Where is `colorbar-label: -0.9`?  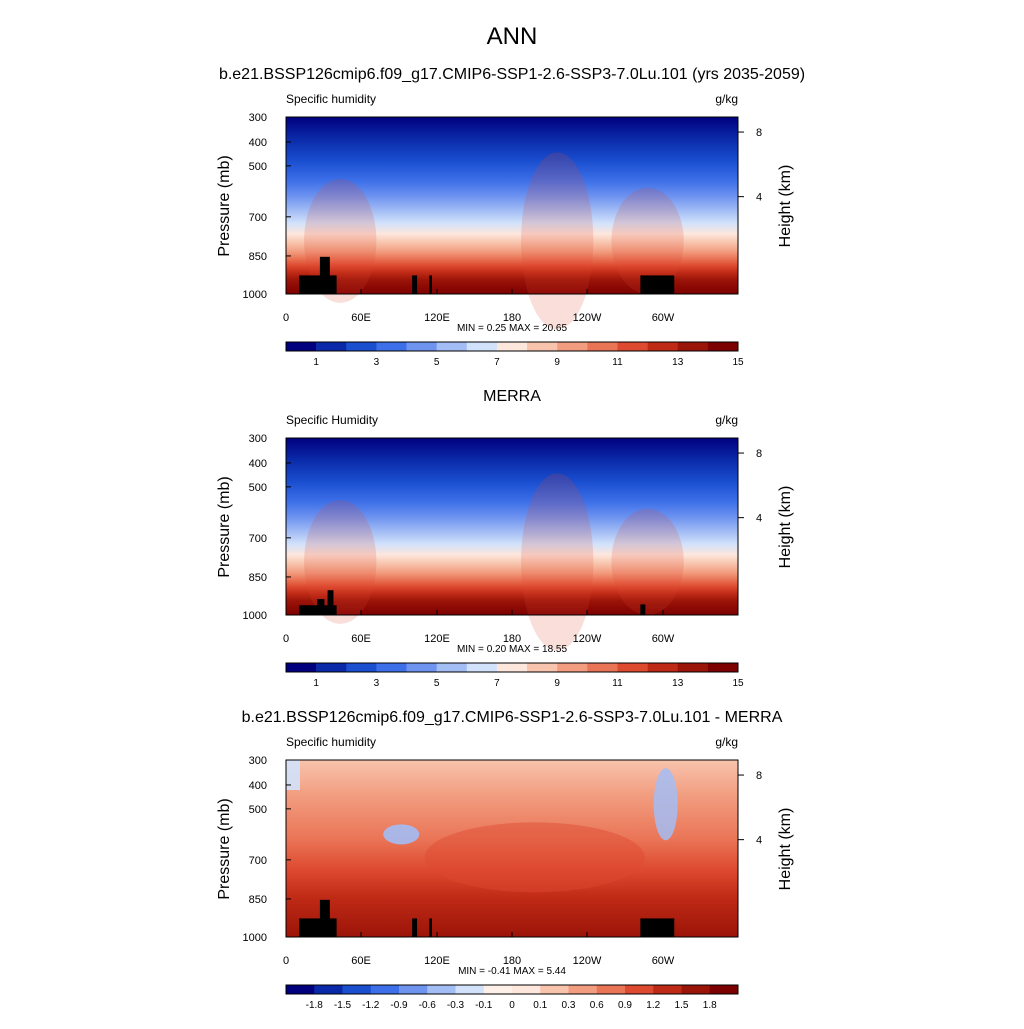 colorbar-label: -0.9 is located at coordinates (399, 1005).